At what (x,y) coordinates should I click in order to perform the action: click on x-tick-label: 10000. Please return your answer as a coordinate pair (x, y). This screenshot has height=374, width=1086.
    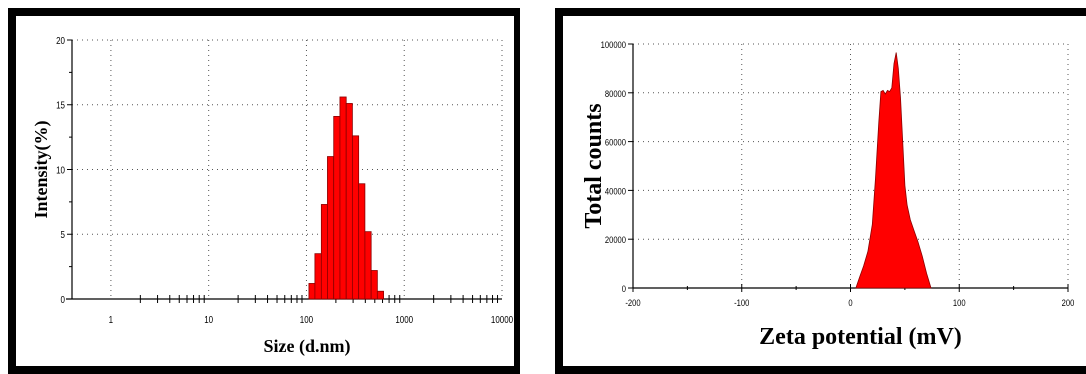
    Looking at the image, I should click on (502, 319).